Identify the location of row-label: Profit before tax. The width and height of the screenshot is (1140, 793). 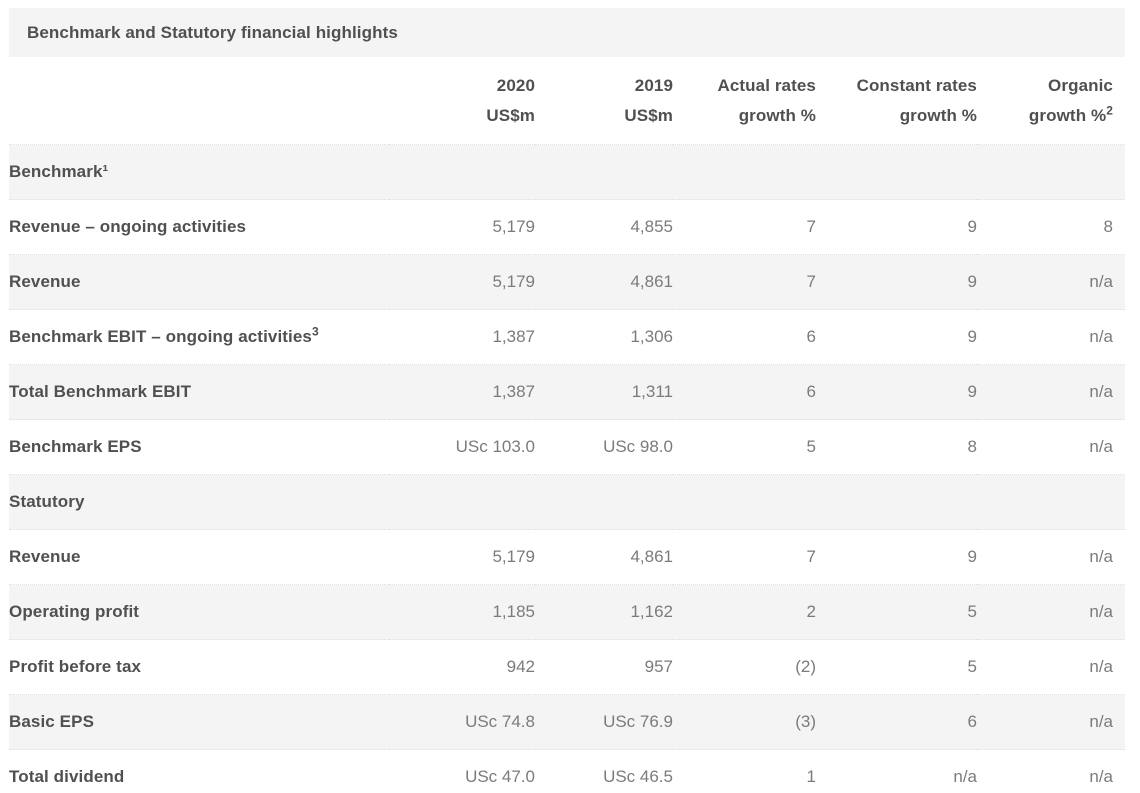
(199, 667).